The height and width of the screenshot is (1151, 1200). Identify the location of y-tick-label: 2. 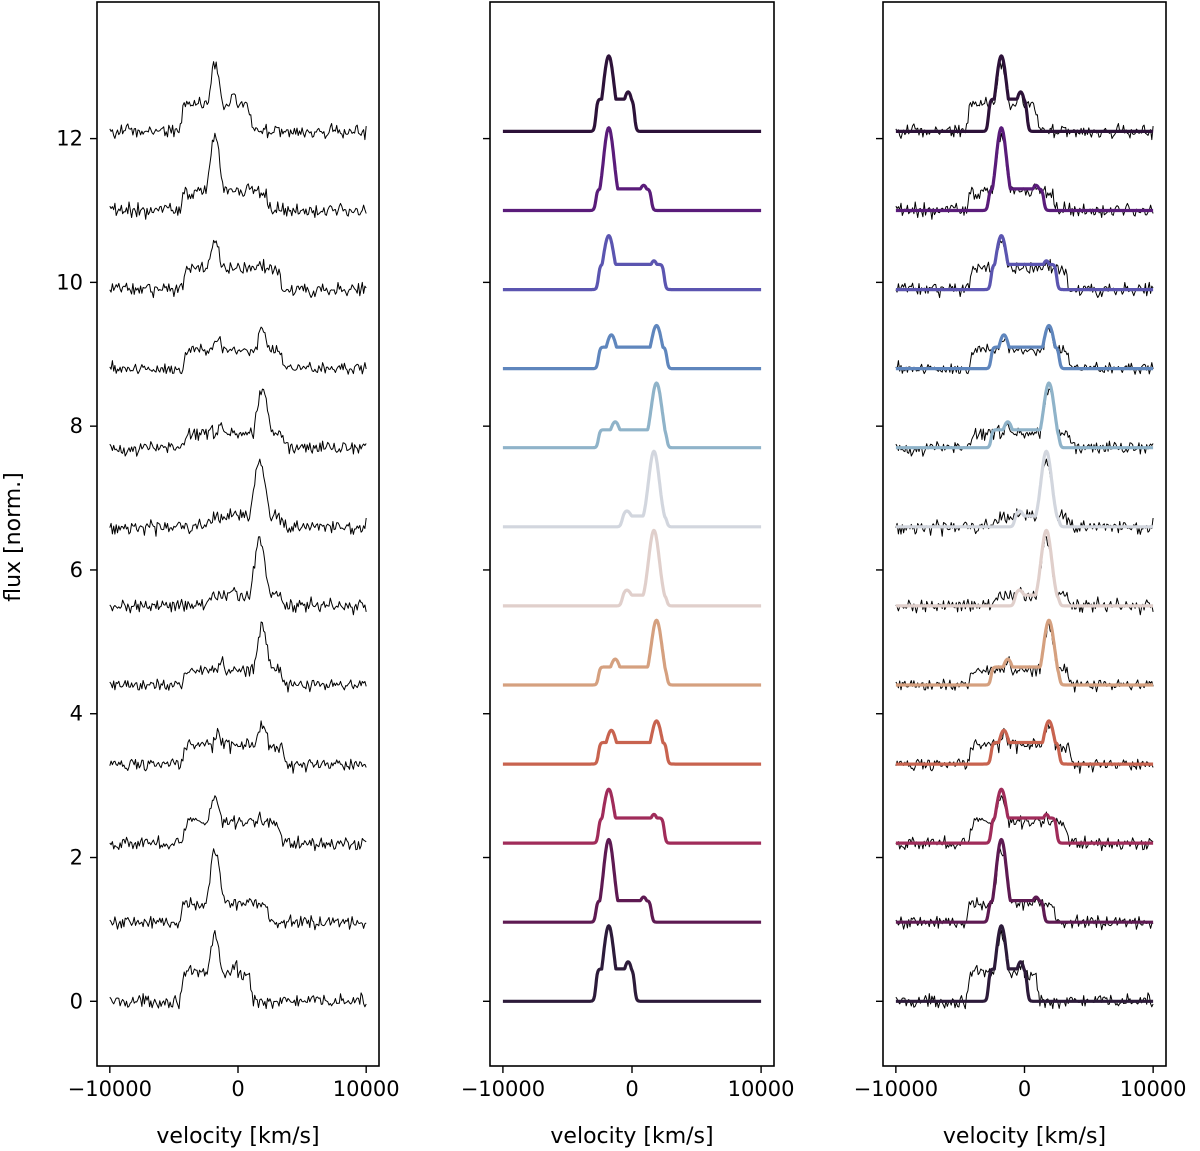
(76, 858).